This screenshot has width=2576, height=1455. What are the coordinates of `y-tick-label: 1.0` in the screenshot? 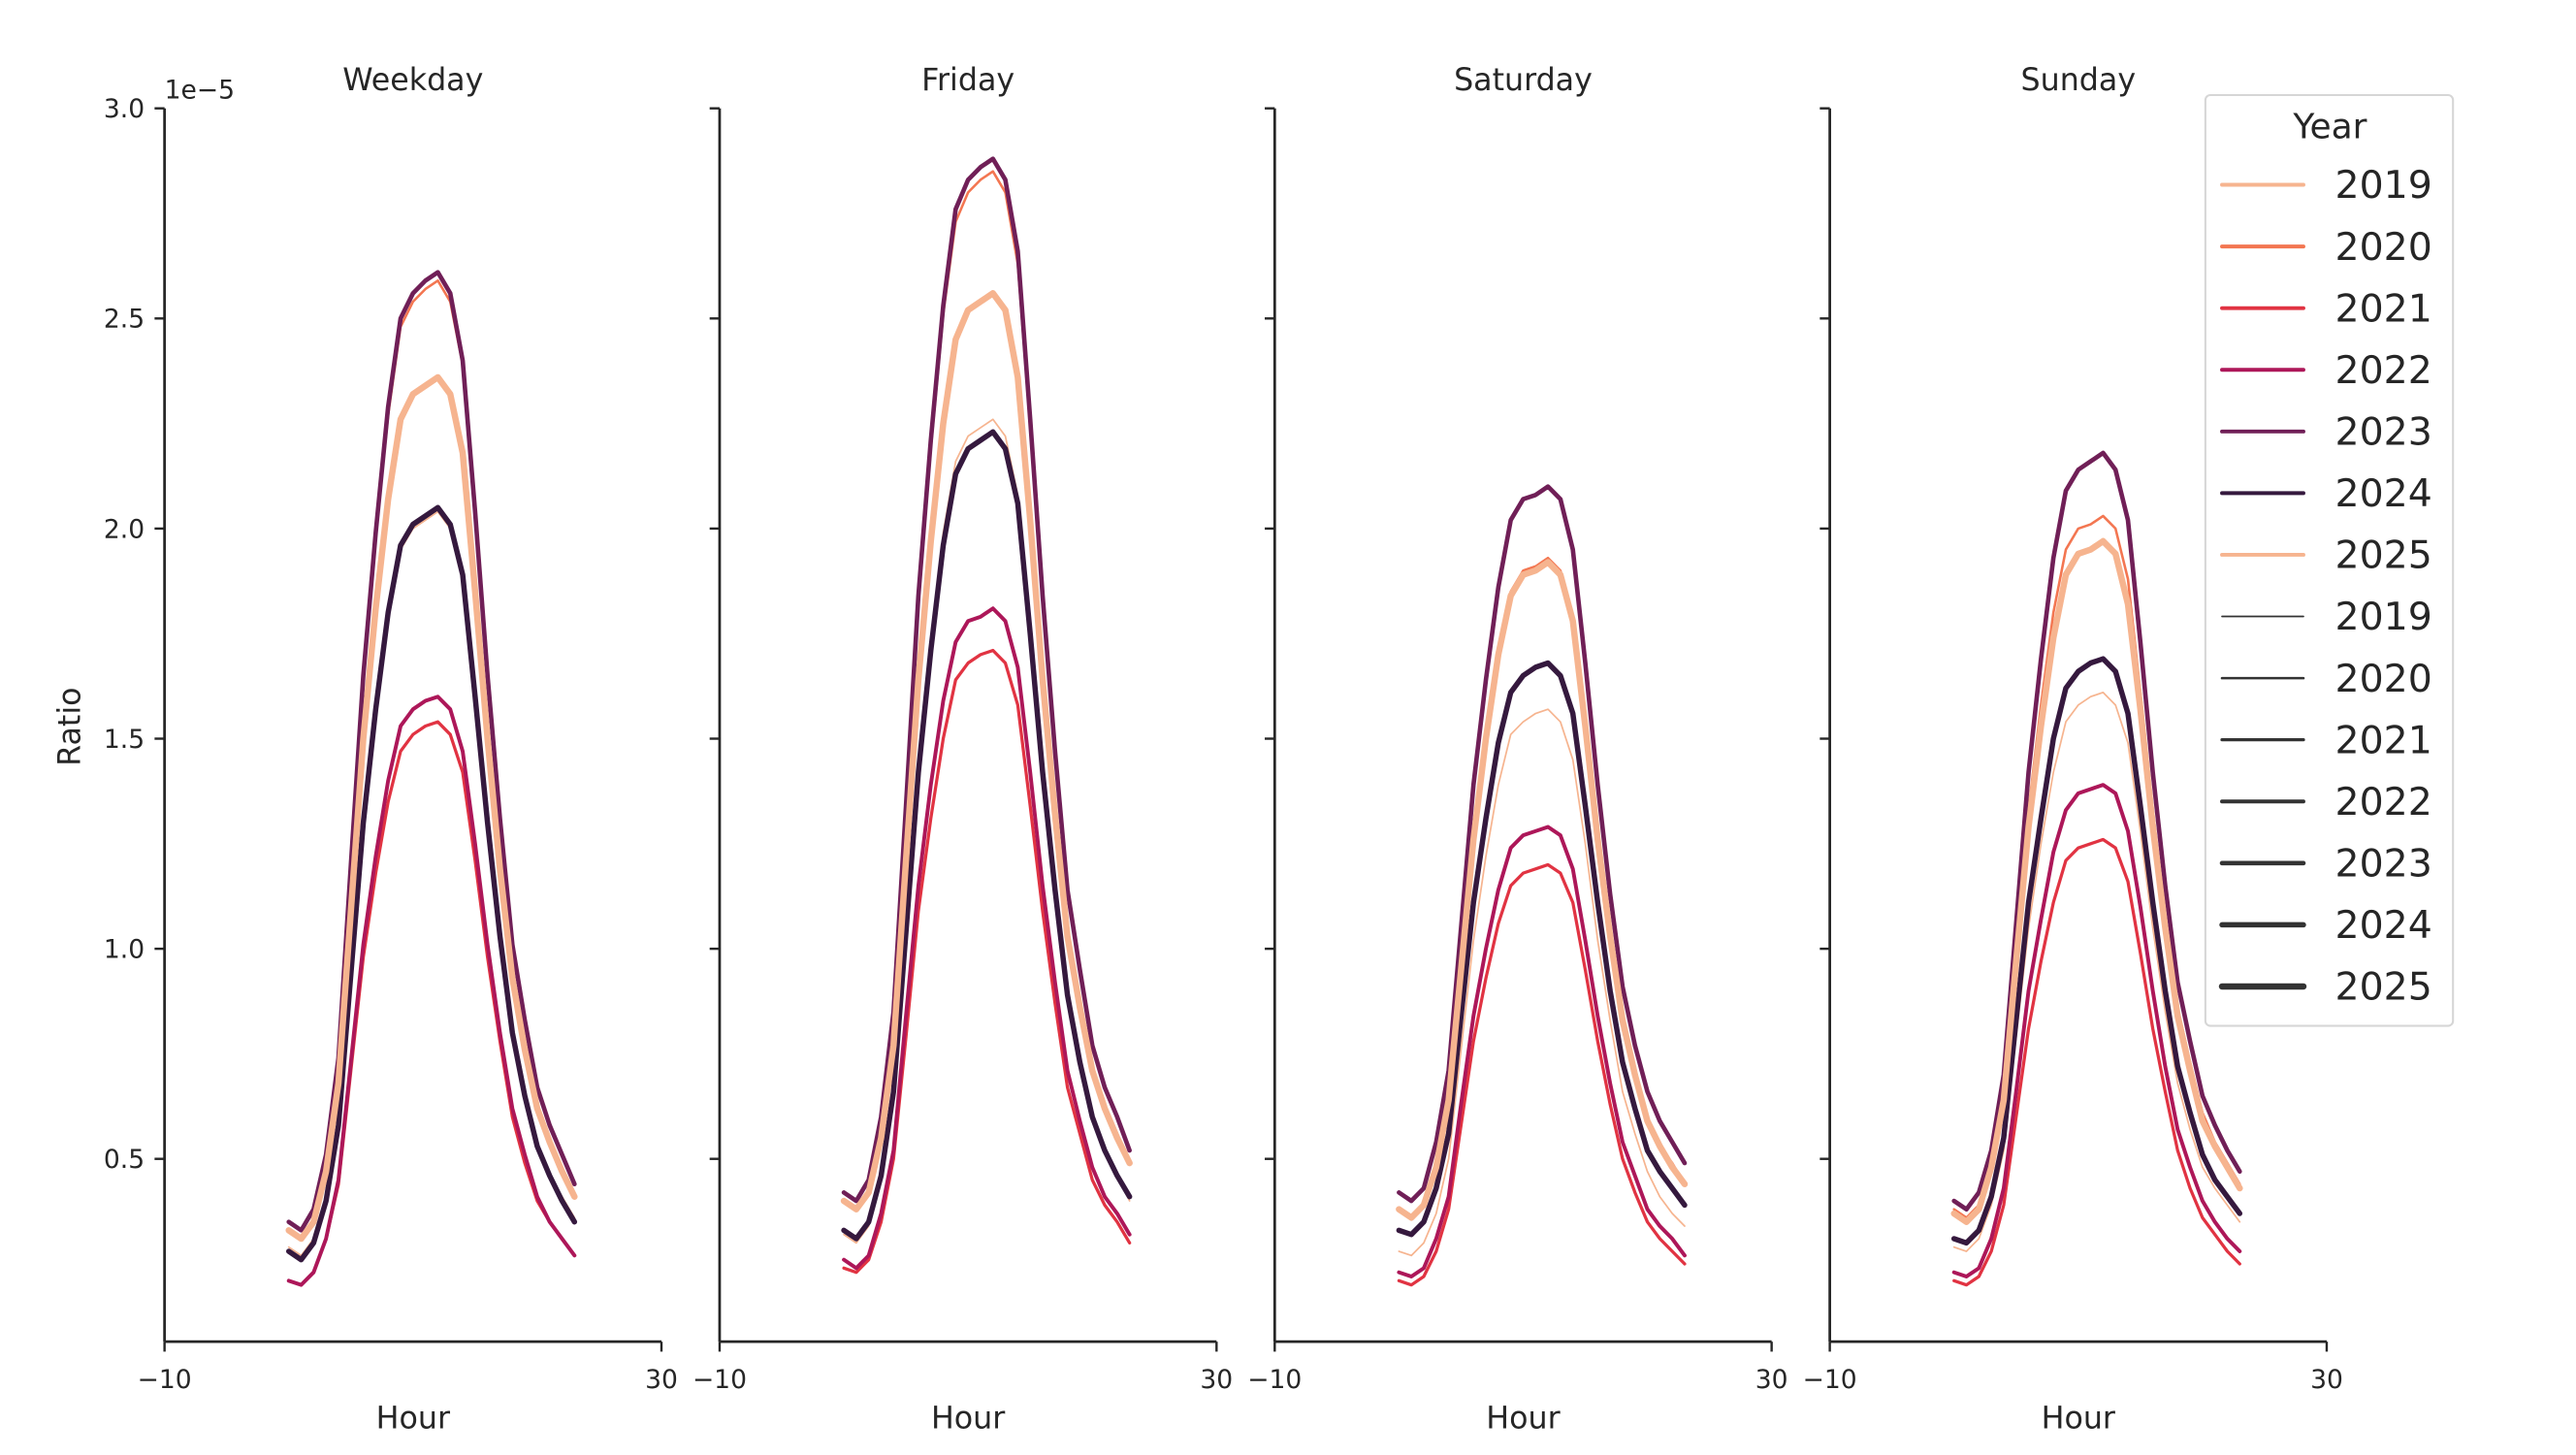 It's located at (124, 950).